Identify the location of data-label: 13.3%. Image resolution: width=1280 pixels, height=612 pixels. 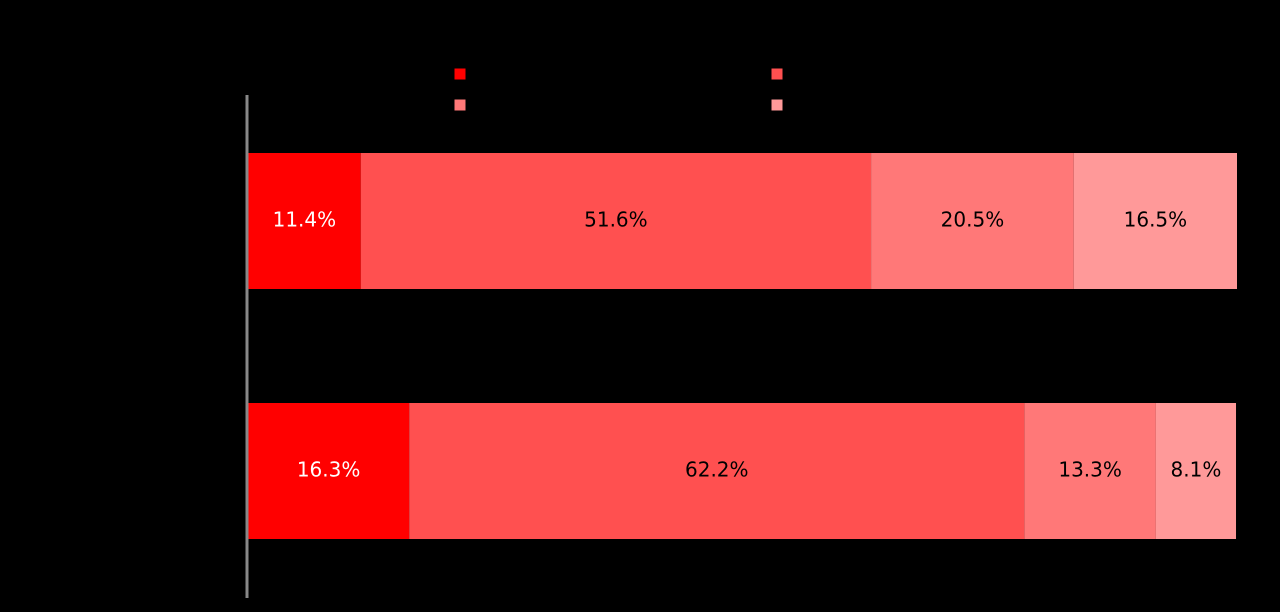
(1090, 470).